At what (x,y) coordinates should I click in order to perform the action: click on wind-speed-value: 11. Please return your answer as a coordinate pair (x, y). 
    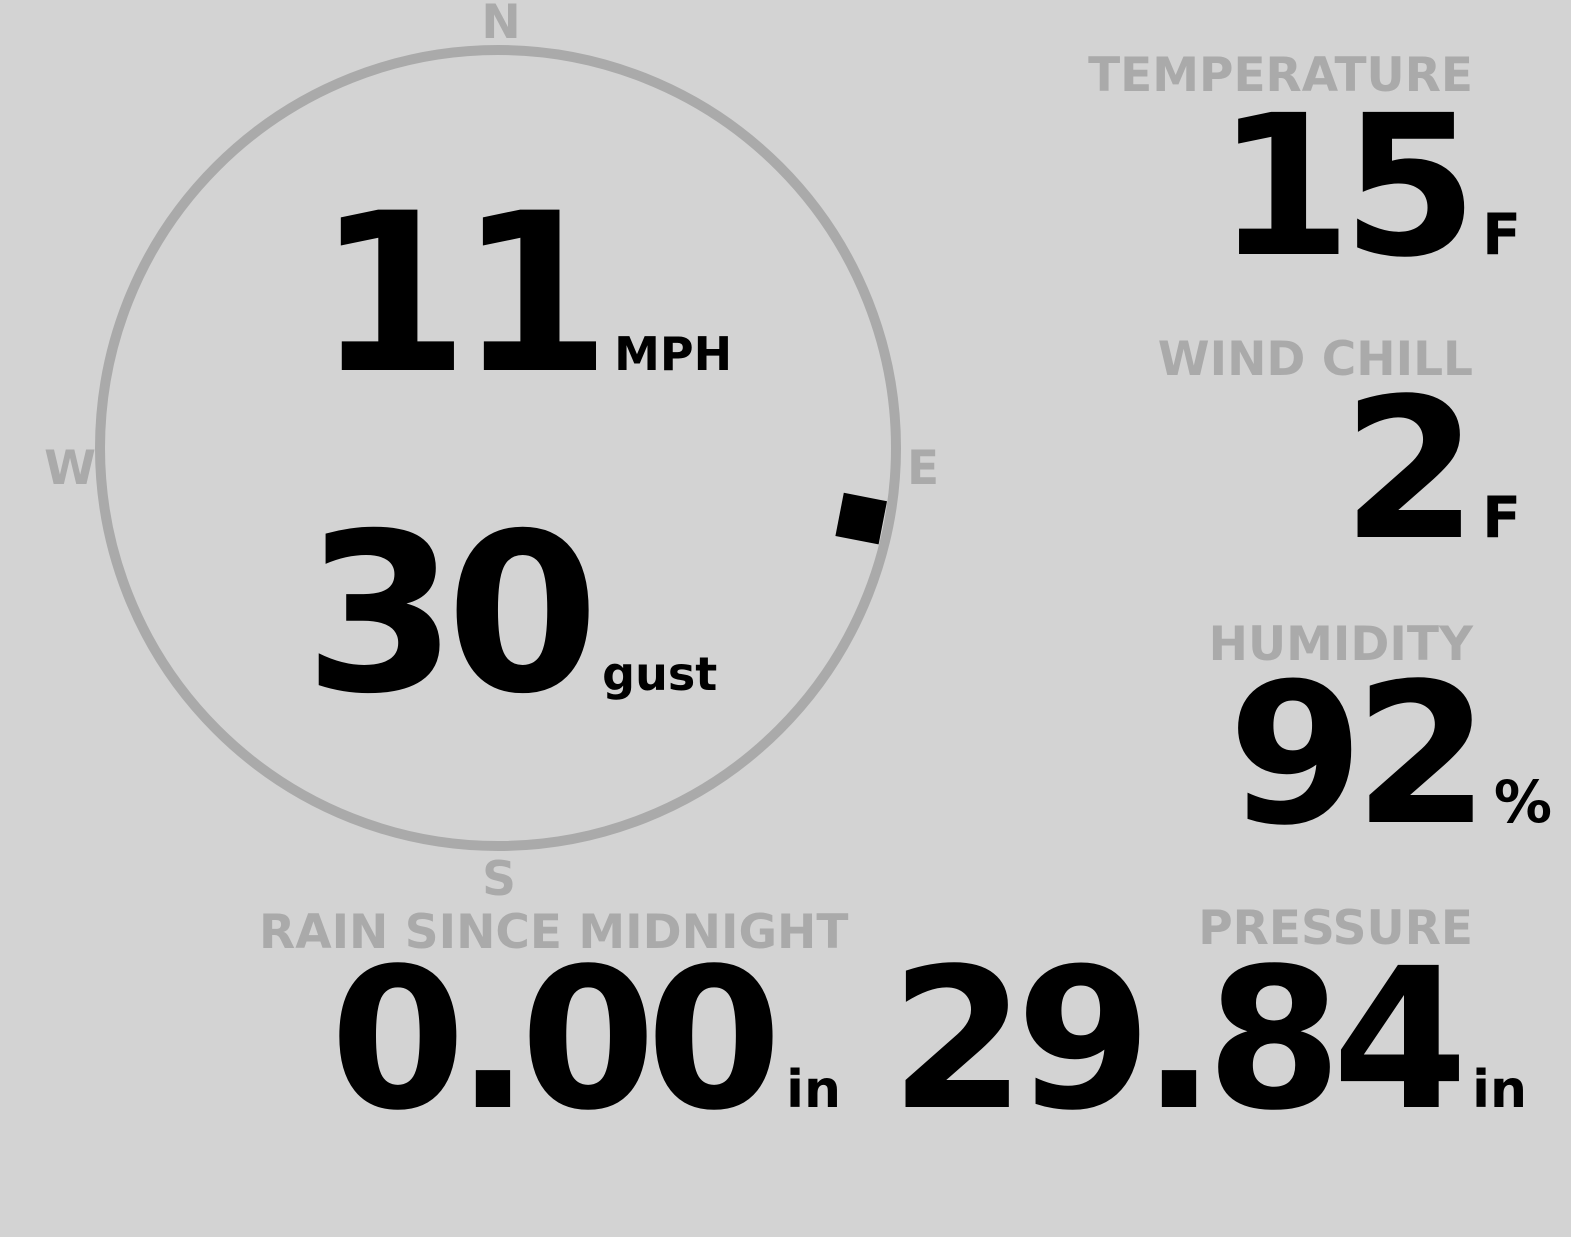
    Looking at the image, I should click on (463, 294).